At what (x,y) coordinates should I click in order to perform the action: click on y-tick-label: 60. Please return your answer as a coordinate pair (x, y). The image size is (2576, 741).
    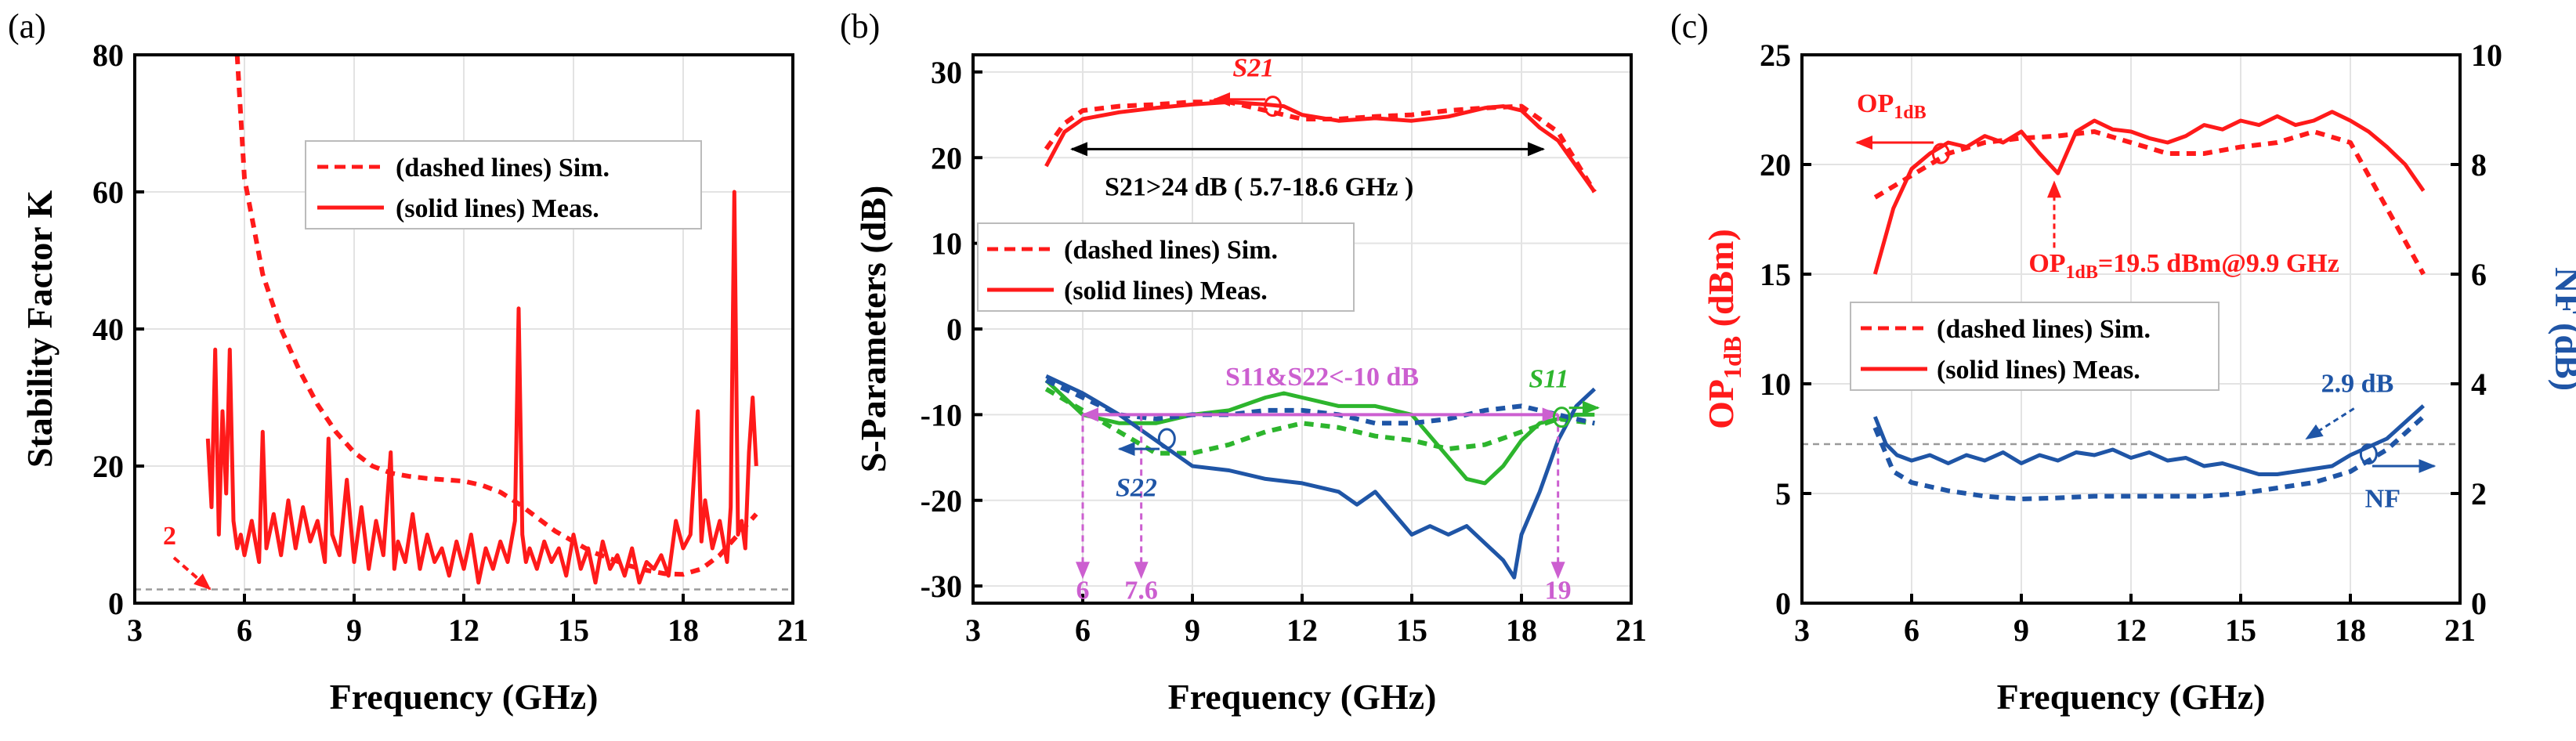
    Looking at the image, I should click on (108, 192).